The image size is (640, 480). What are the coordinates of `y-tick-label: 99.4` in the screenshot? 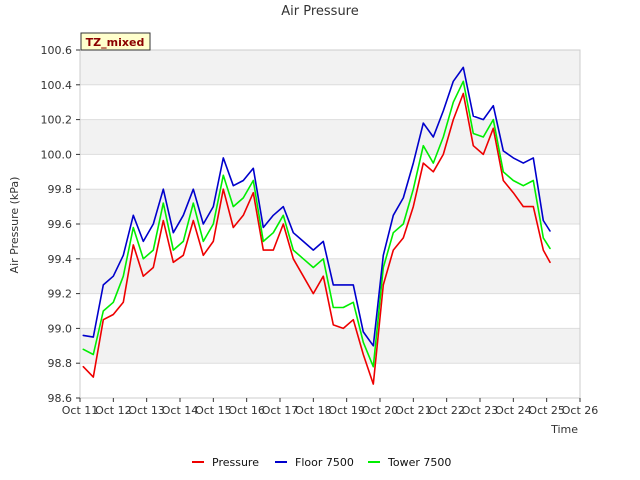 It's located at (60, 259).